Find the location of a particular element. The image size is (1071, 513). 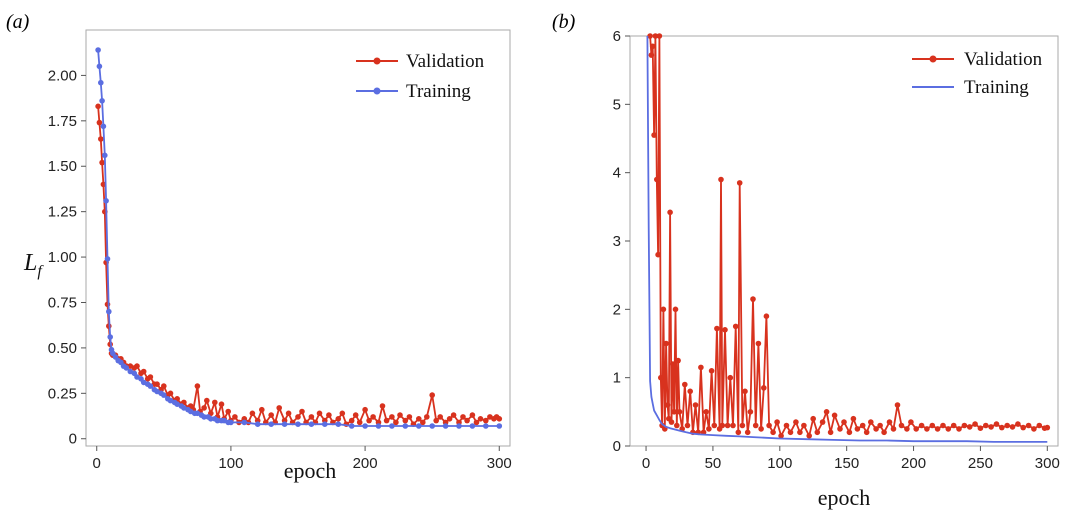

legend-marker-validation-a is located at coordinates (377, 61).